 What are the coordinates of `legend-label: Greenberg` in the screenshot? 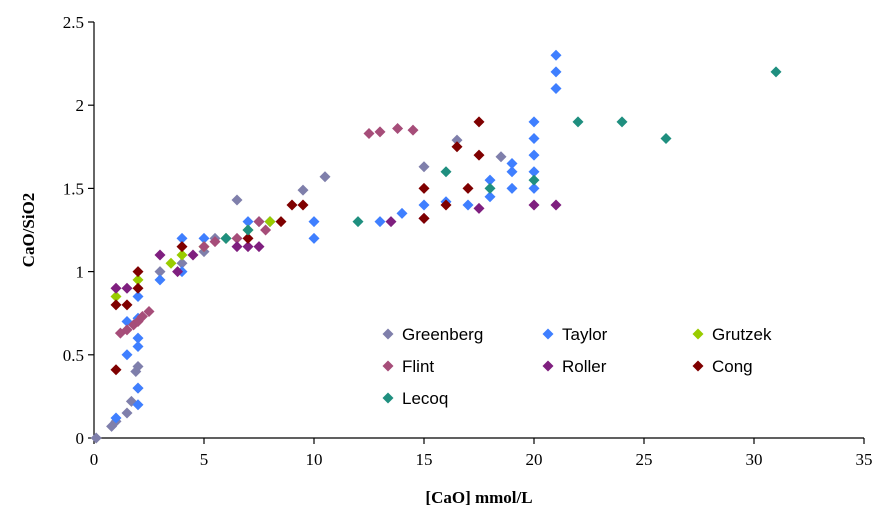 It's located at (442, 334).